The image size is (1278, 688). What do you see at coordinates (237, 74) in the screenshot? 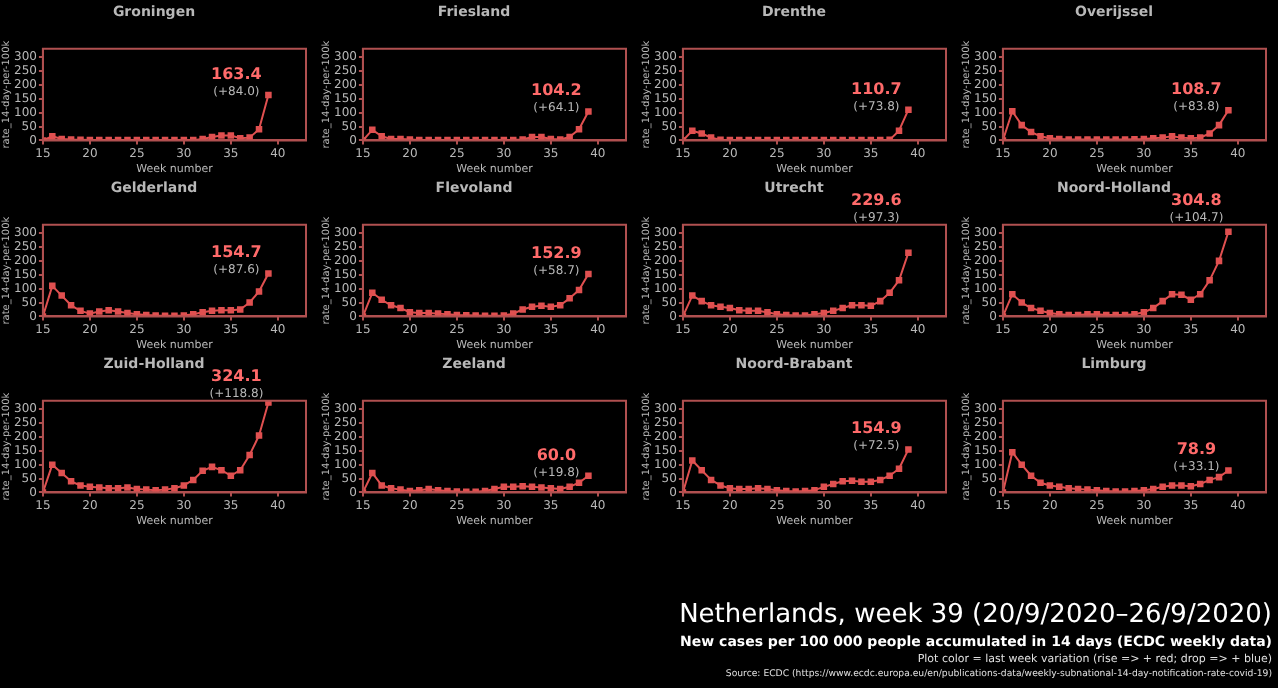
I see `data-label: 163.4` at bounding box center [237, 74].